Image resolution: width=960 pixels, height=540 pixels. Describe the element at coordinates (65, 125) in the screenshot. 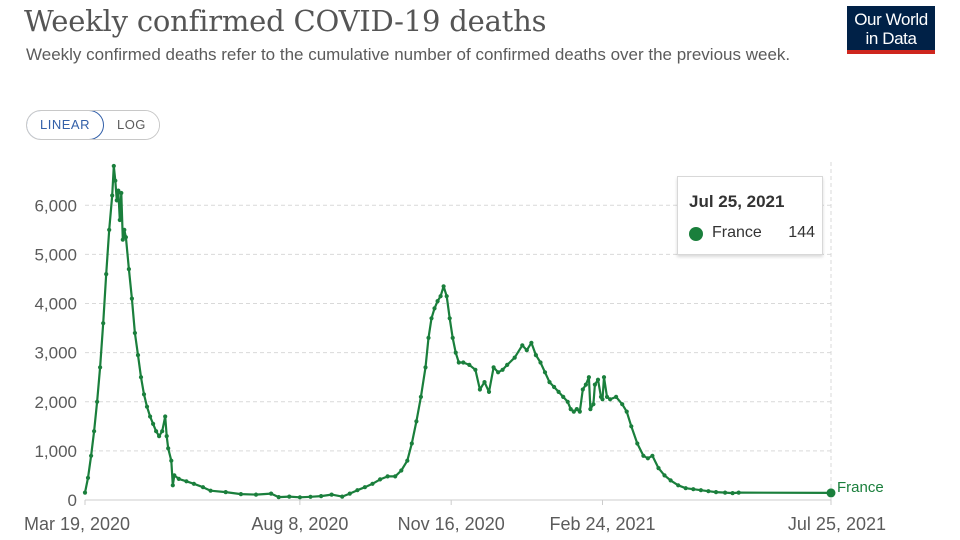

I see `linear-scale-button: LINEAR` at that location.